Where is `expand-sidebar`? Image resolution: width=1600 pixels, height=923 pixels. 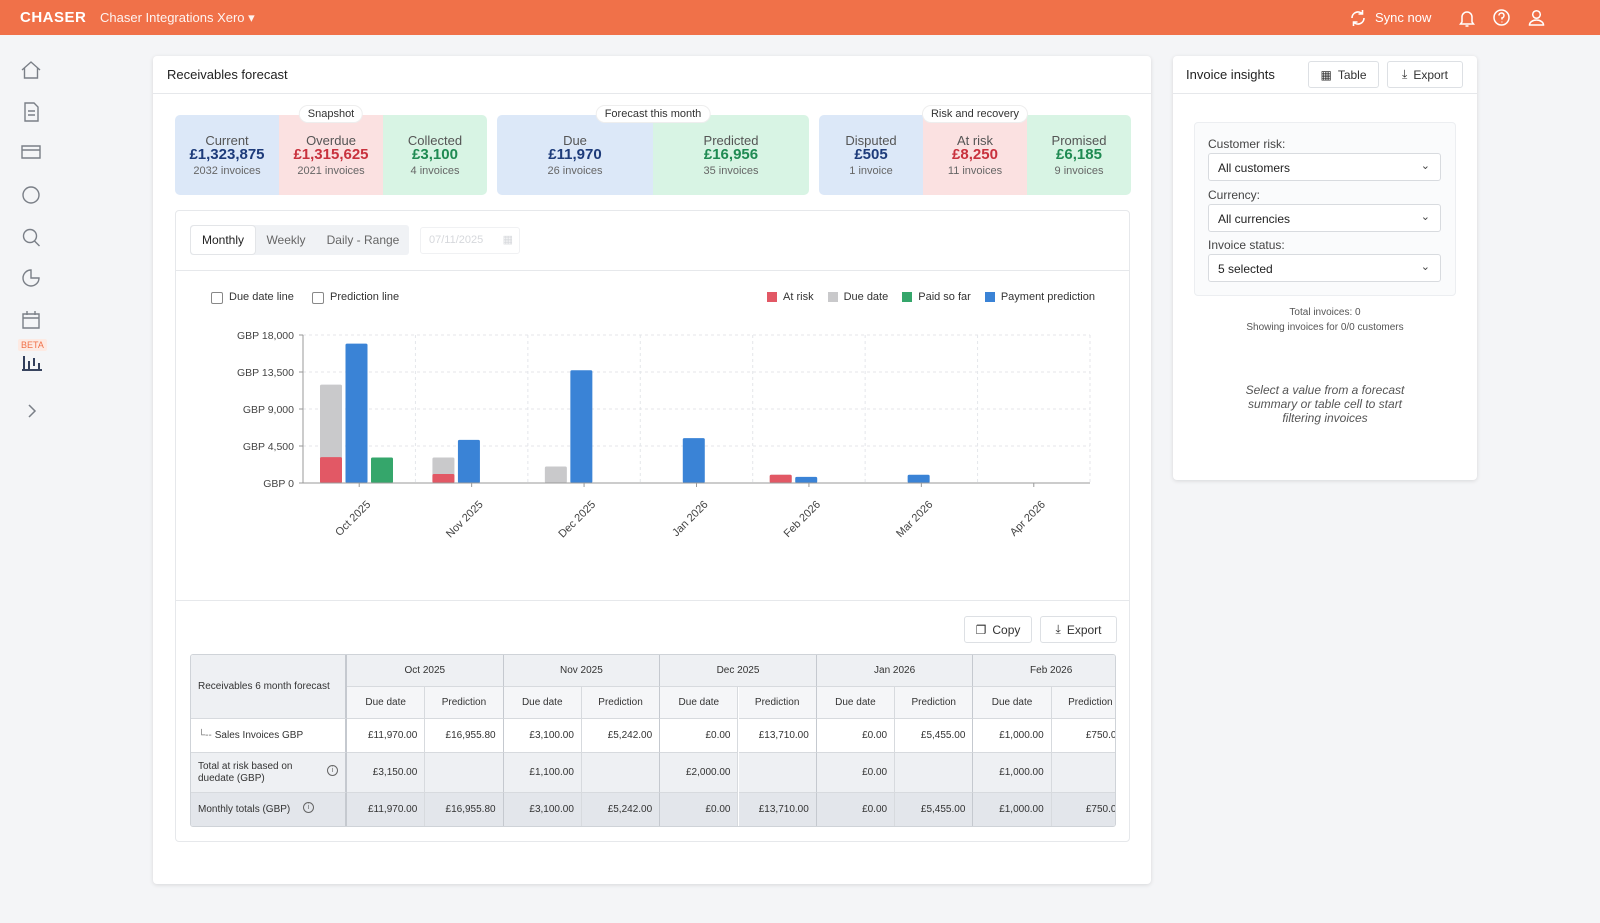
expand-sidebar is located at coordinates (32, 411).